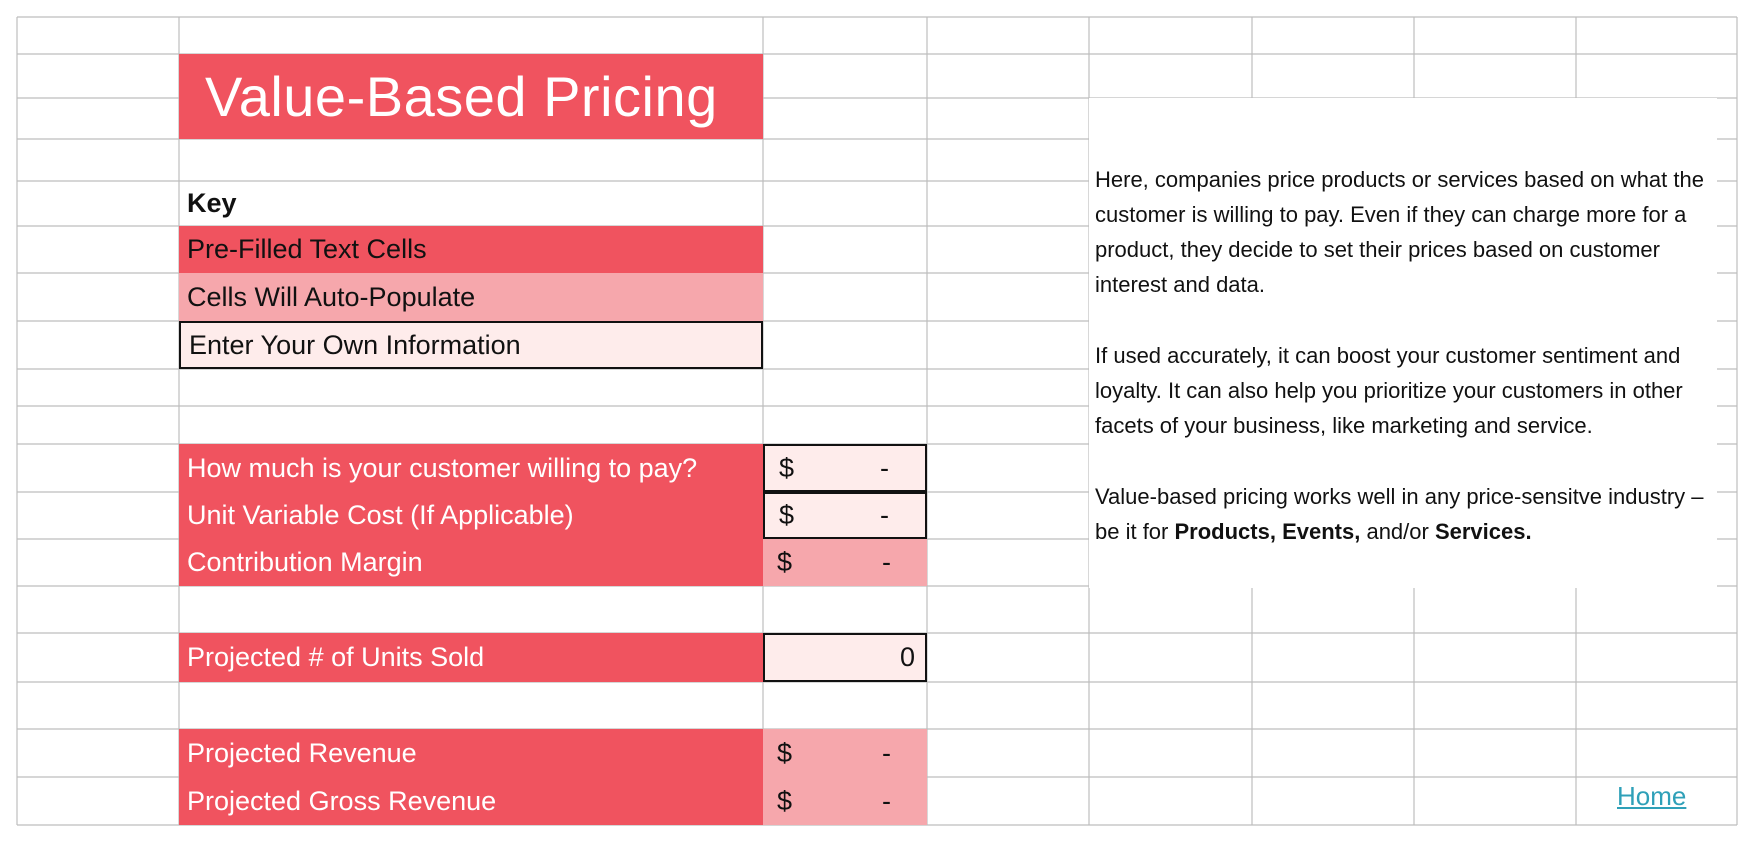 This screenshot has width=1754, height=842. I want to click on contribution-margin-label: Contribution Margin, so click(471, 562).